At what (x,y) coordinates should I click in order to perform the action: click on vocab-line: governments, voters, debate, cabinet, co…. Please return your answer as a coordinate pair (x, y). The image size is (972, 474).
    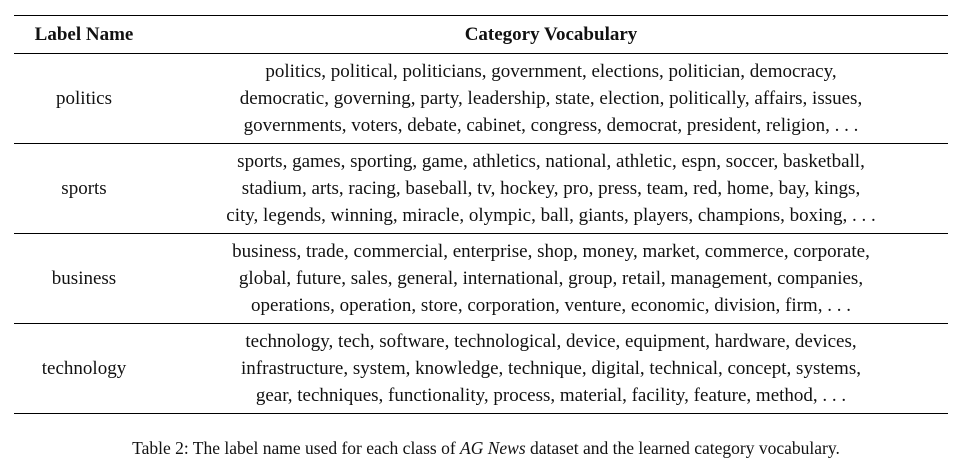
    Looking at the image, I should click on (551, 125).